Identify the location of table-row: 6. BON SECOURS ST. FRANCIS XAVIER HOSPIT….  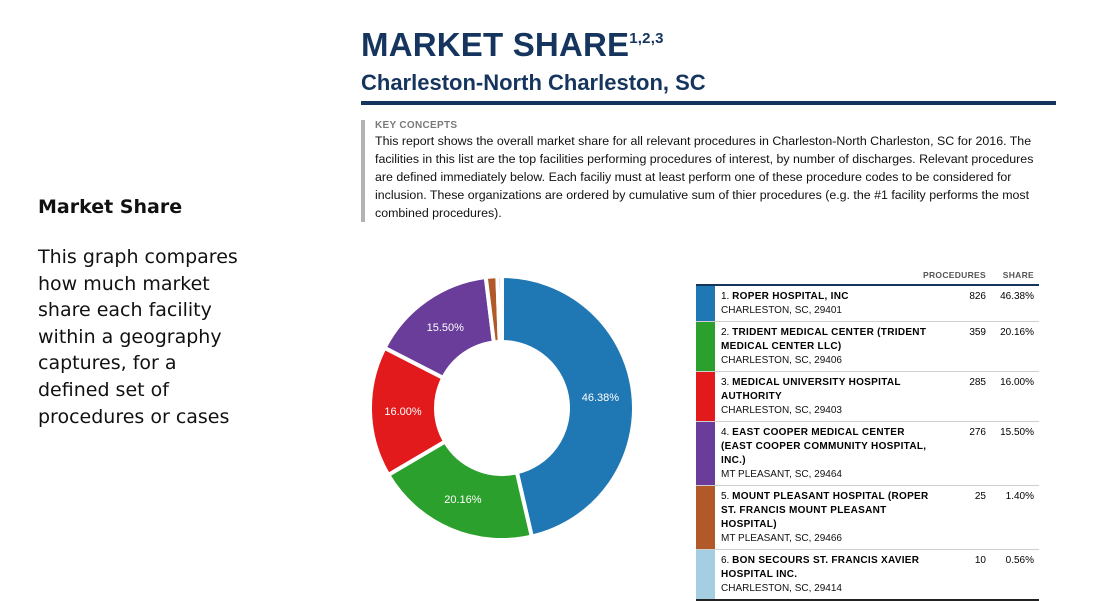
(867, 575).